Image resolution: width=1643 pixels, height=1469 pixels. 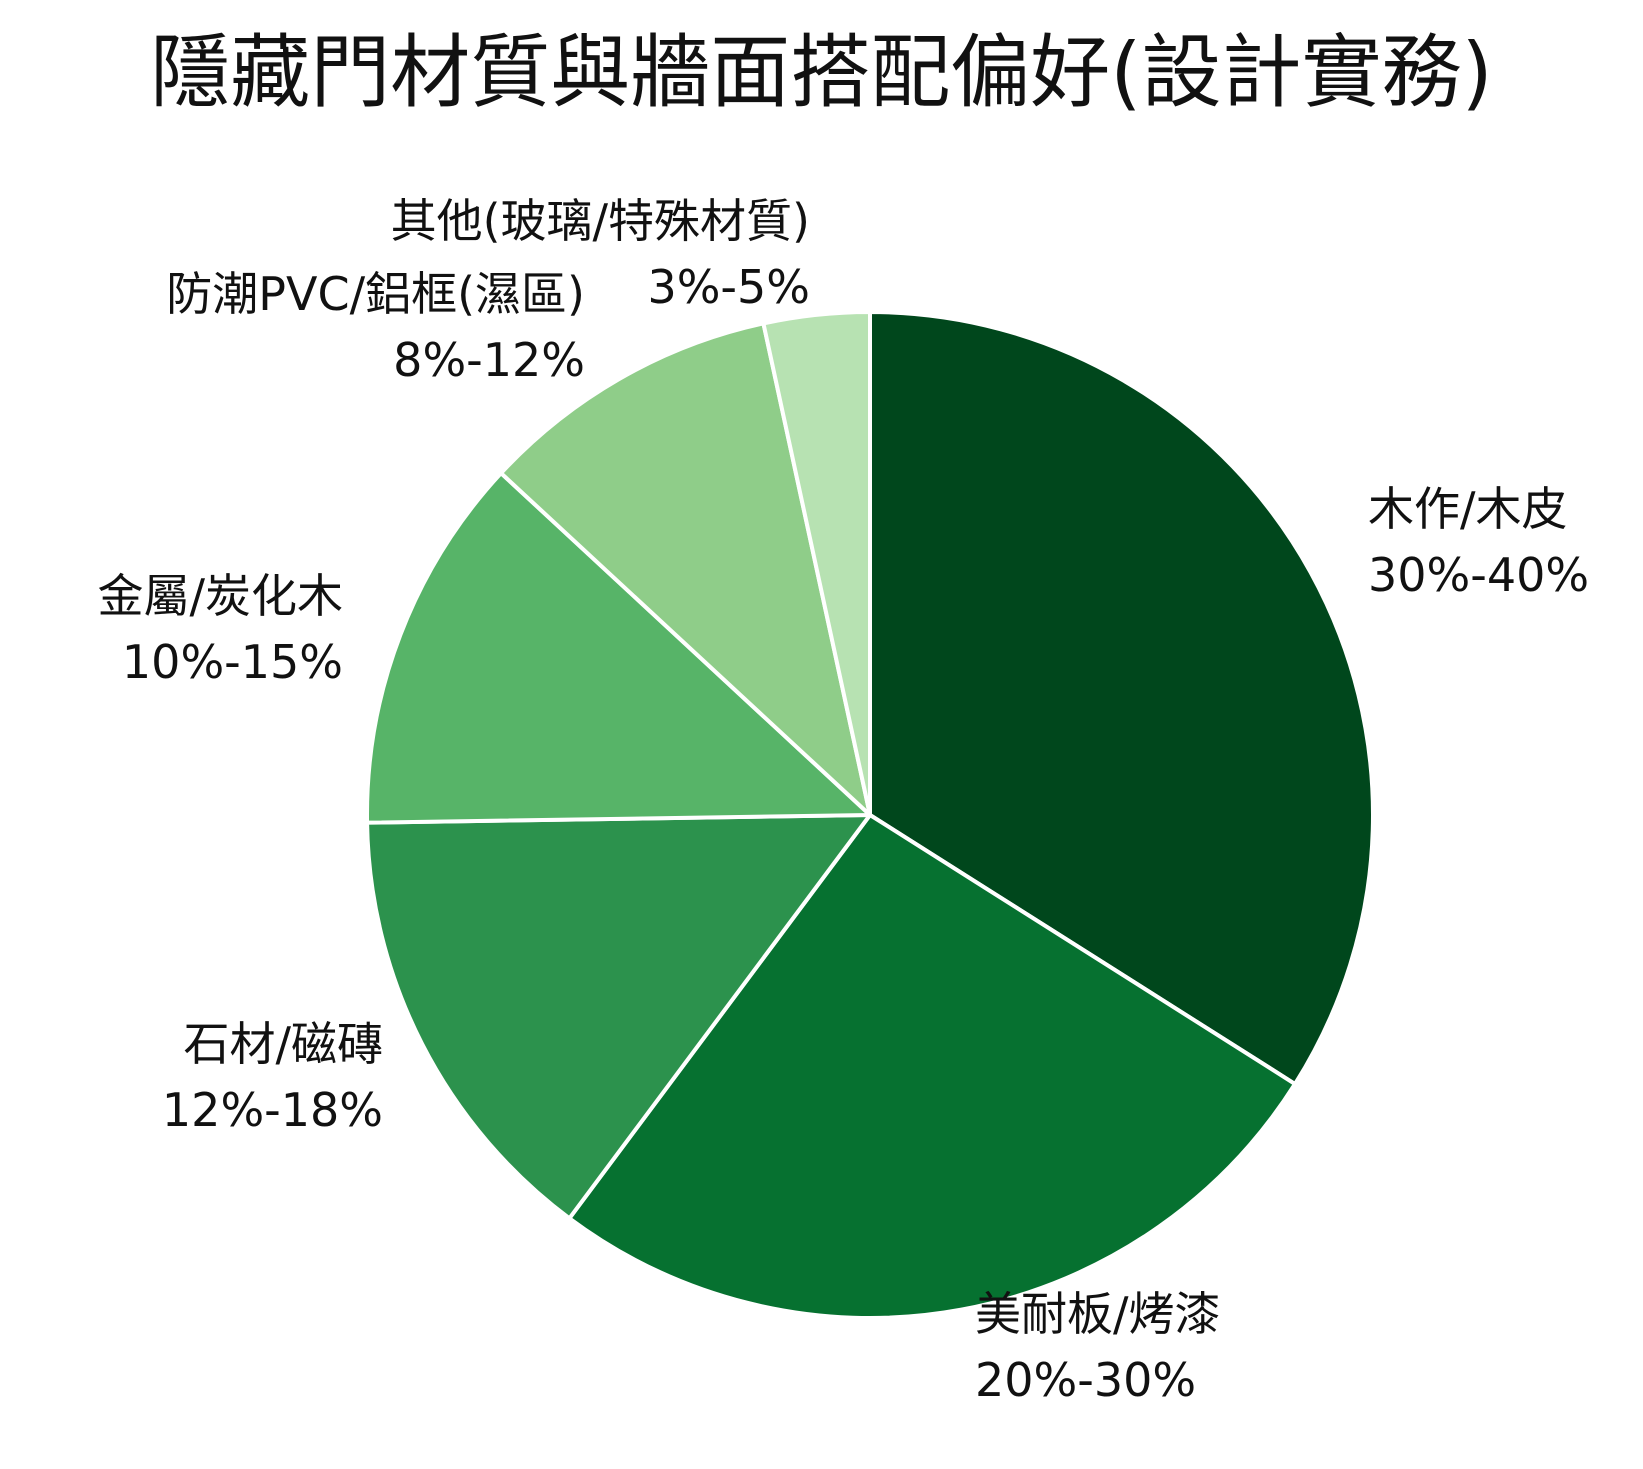 I want to click on slice-name-5: 防潮PVC/鋁框(濕區), so click(x=375, y=294).